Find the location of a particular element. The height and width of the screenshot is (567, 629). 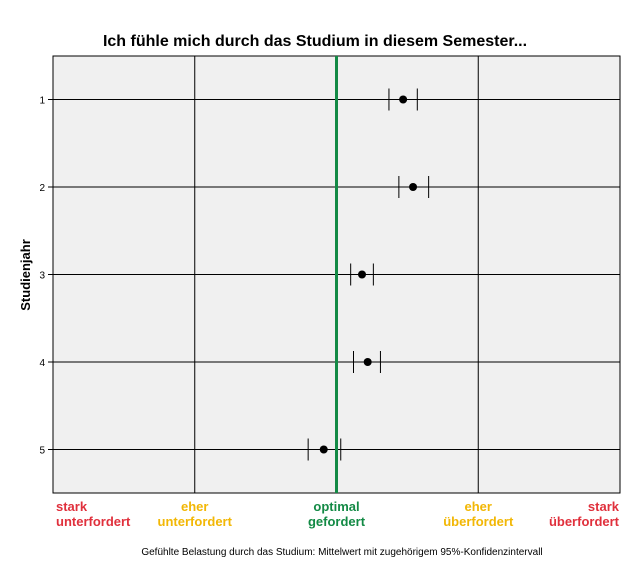

x-scale-label: optimal is located at coordinates (336, 506).